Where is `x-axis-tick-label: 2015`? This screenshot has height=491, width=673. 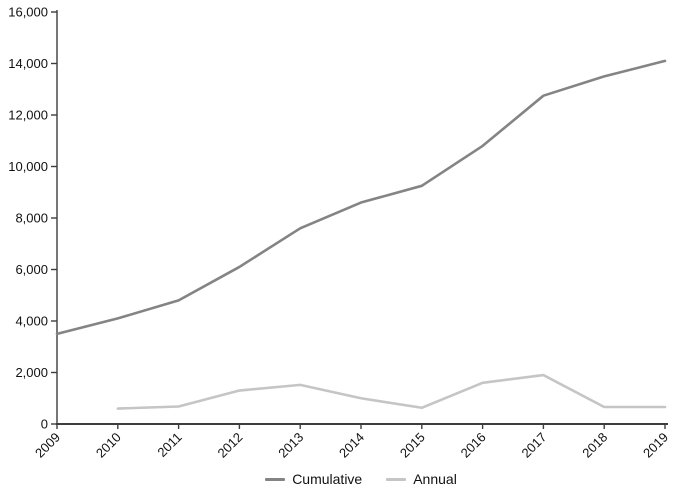
x-axis-tick-label: 2015 is located at coordinates (412, 445).